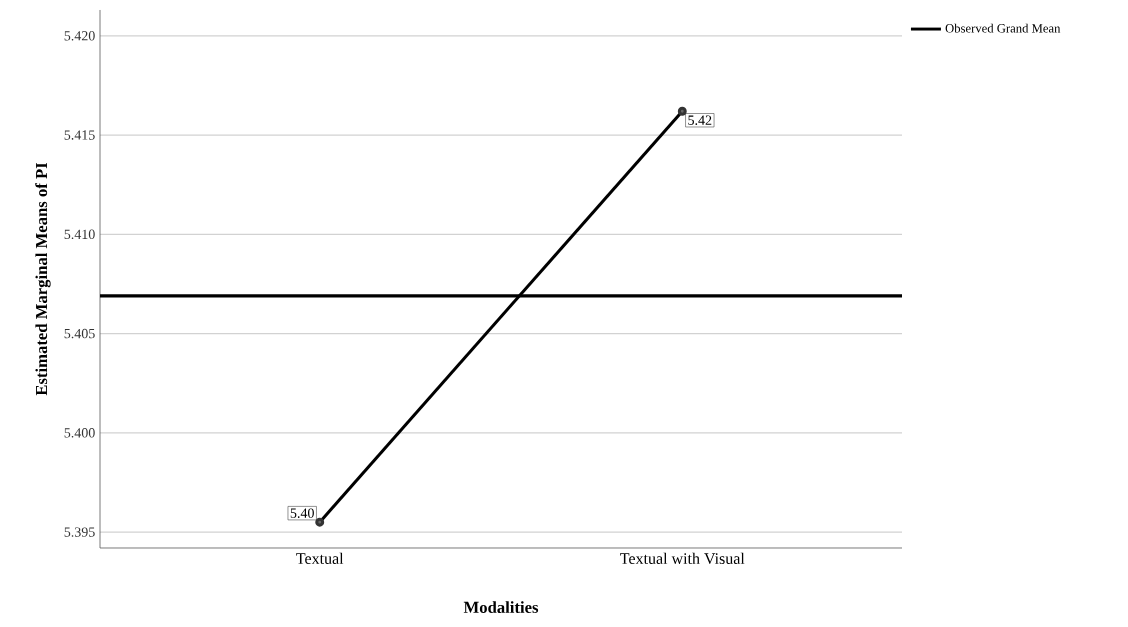 Image resolution: width=1128 pixels, height=627 pixels. I want to click on y-tick-label: 5.410, so click(79, 234).